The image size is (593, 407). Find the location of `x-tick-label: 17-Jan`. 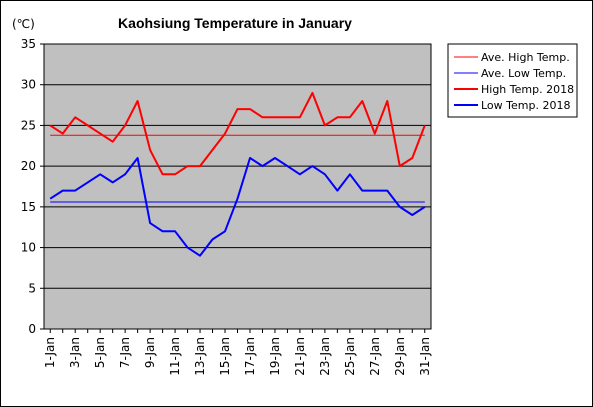

x-tick-label: 17-Jan is located at coordinates (250, 356).